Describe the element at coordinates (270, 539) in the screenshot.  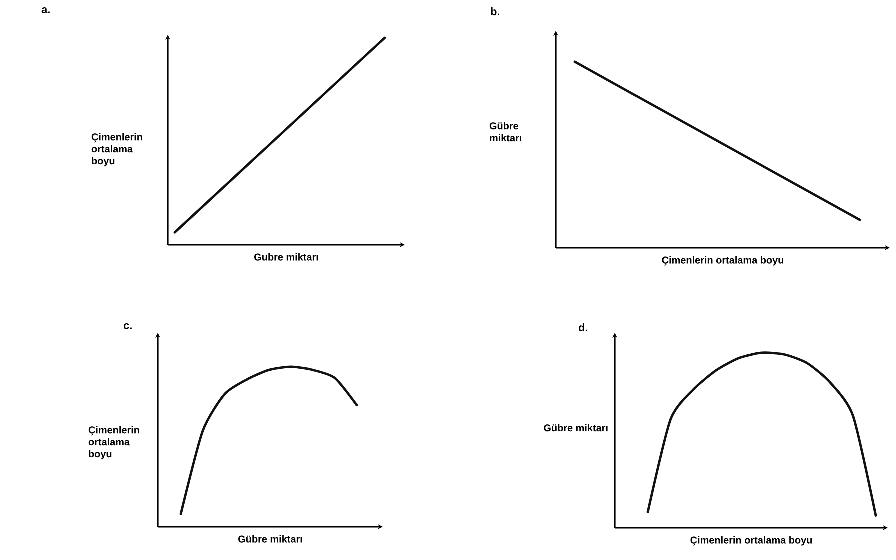
I see `x-axis-title: Gübre miktarı` at that location.